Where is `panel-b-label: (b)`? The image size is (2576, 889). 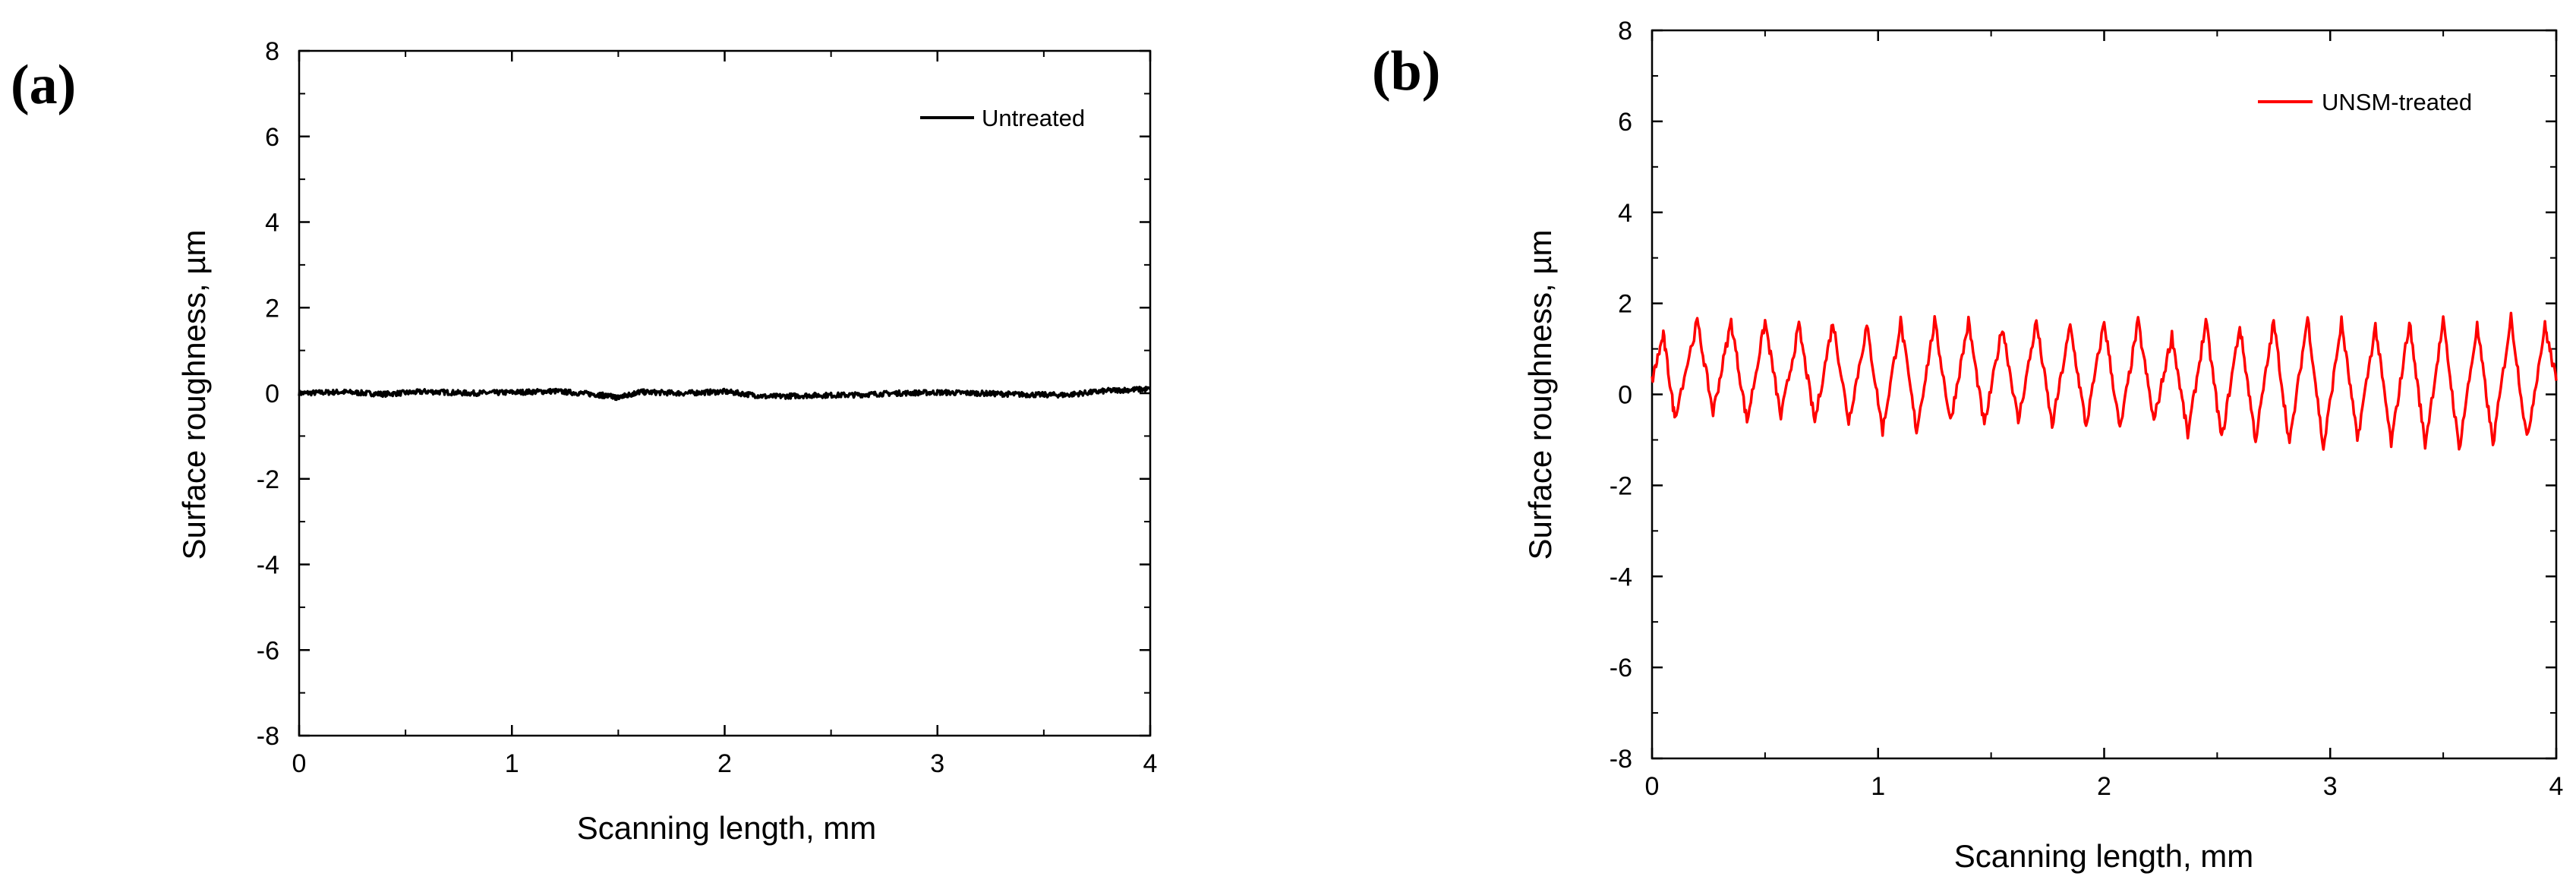
panel-b-label: (b) is located at coordinates (1406, 71).